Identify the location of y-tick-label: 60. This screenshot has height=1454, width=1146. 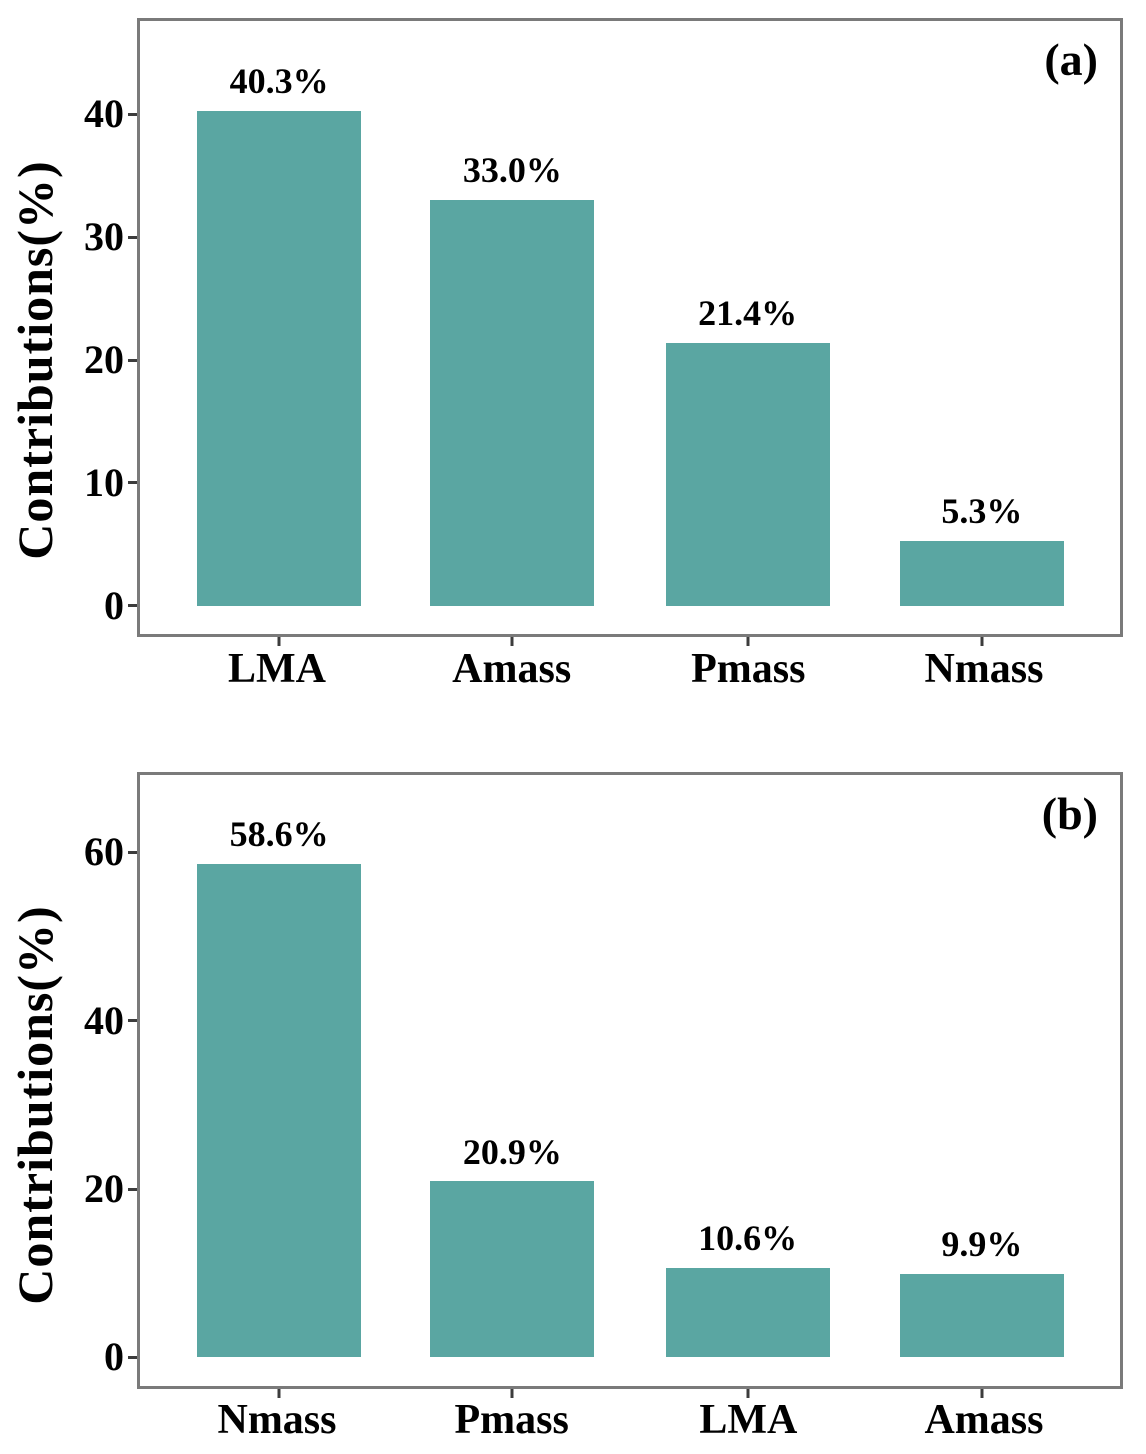
(104, 852).